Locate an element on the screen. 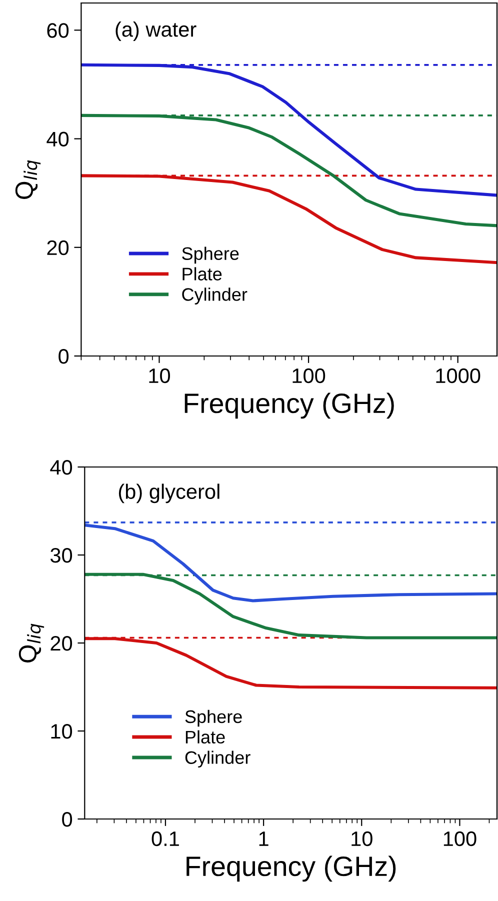 This screenshot has height=901, width=498. y-tick-label: 60 is located at coordinates (58, 30).